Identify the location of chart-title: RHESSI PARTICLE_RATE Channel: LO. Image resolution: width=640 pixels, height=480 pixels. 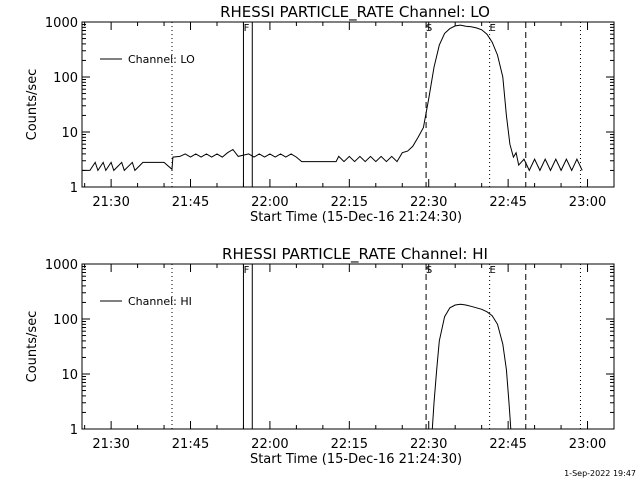
(355, 12).